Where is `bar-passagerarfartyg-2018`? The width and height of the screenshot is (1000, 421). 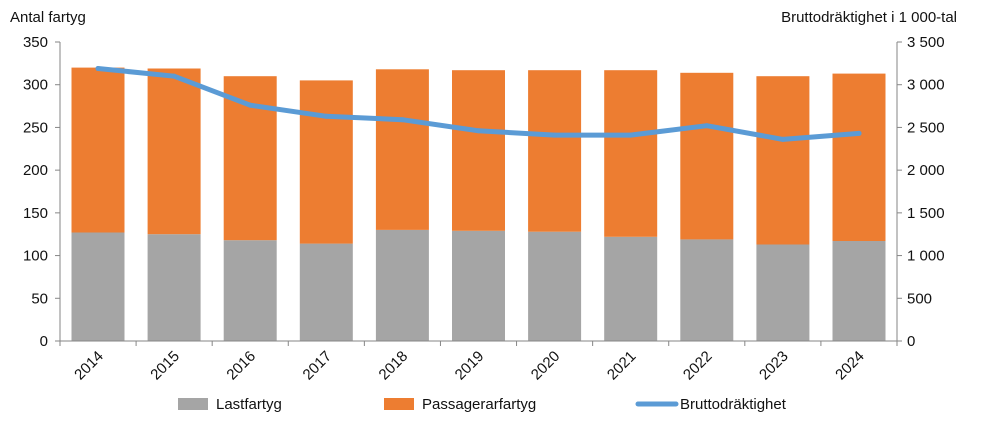 bar-passagerarfartyg-2018 is located at coordinates (402, 149).